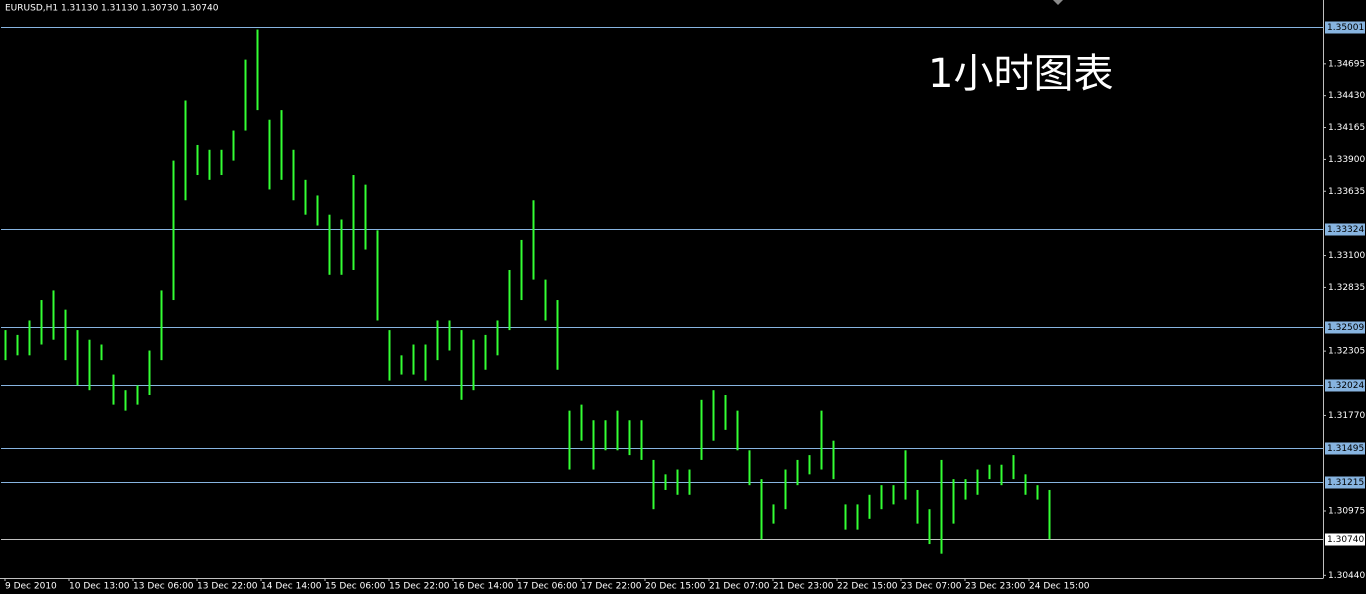 The height and width of the screenshot is (594, 1366). What do you see at coordinates (1346, 352) in the screenshot?
I see `y-tick-label: 1.32305` at bounding box center [1346, 352].